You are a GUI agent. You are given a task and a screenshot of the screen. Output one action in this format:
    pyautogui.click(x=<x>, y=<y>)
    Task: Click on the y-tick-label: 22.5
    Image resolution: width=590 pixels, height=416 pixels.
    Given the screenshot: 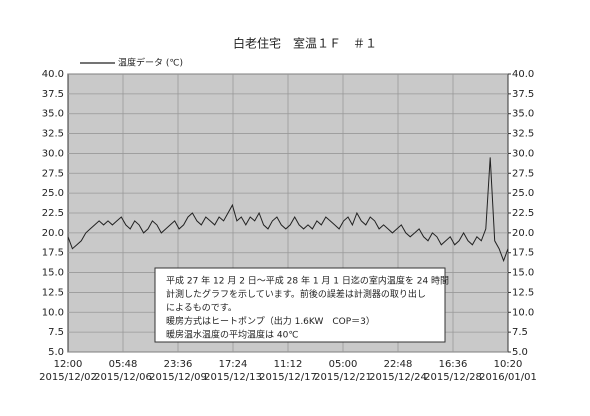 What is the action you would take?
    pyautogui.click(x=53, y=213)
    